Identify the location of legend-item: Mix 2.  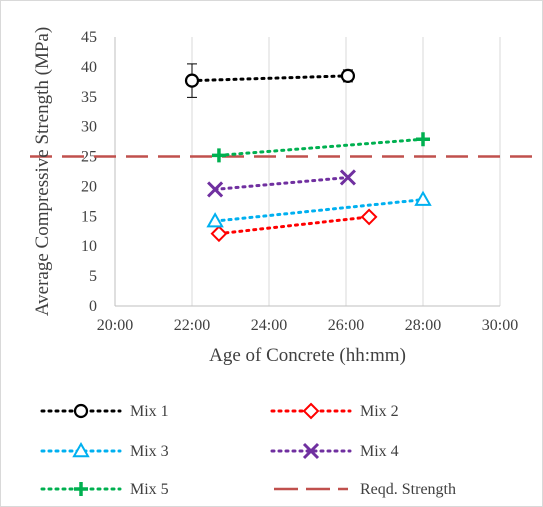
(334, 411).